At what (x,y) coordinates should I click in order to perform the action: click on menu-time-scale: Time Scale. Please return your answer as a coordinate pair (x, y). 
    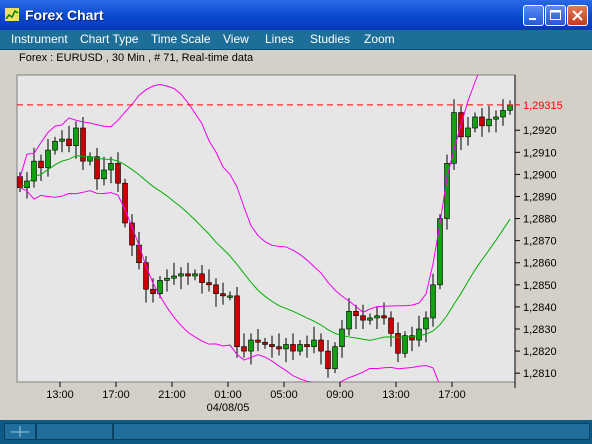
    Looking at the image, I should click on (181, 39).